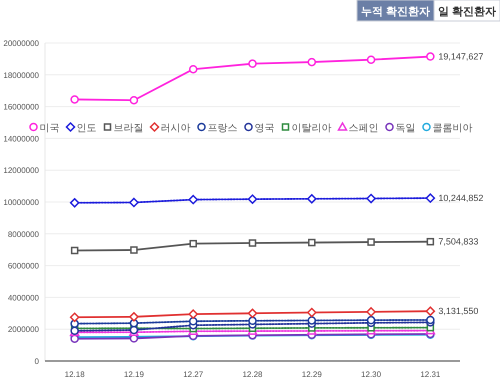 This screenshot has width=500, height=381. Describe the element at coordinates (134, 374) in the screenshot. I see `x-tick-label: 12.19` at that location.